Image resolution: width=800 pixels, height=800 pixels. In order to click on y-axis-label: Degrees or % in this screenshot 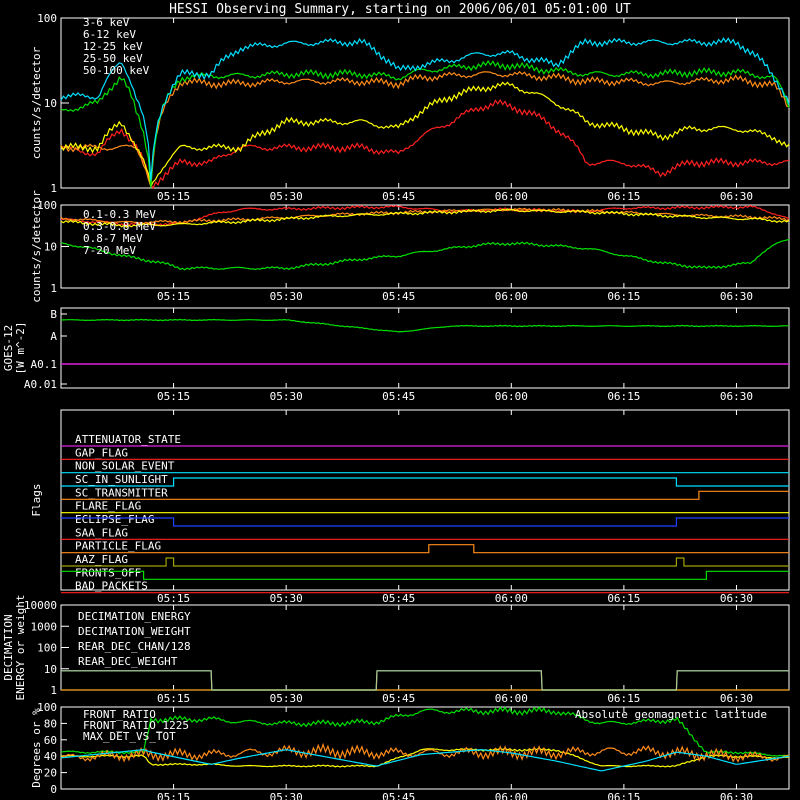, I will do `click(36, 748)`.